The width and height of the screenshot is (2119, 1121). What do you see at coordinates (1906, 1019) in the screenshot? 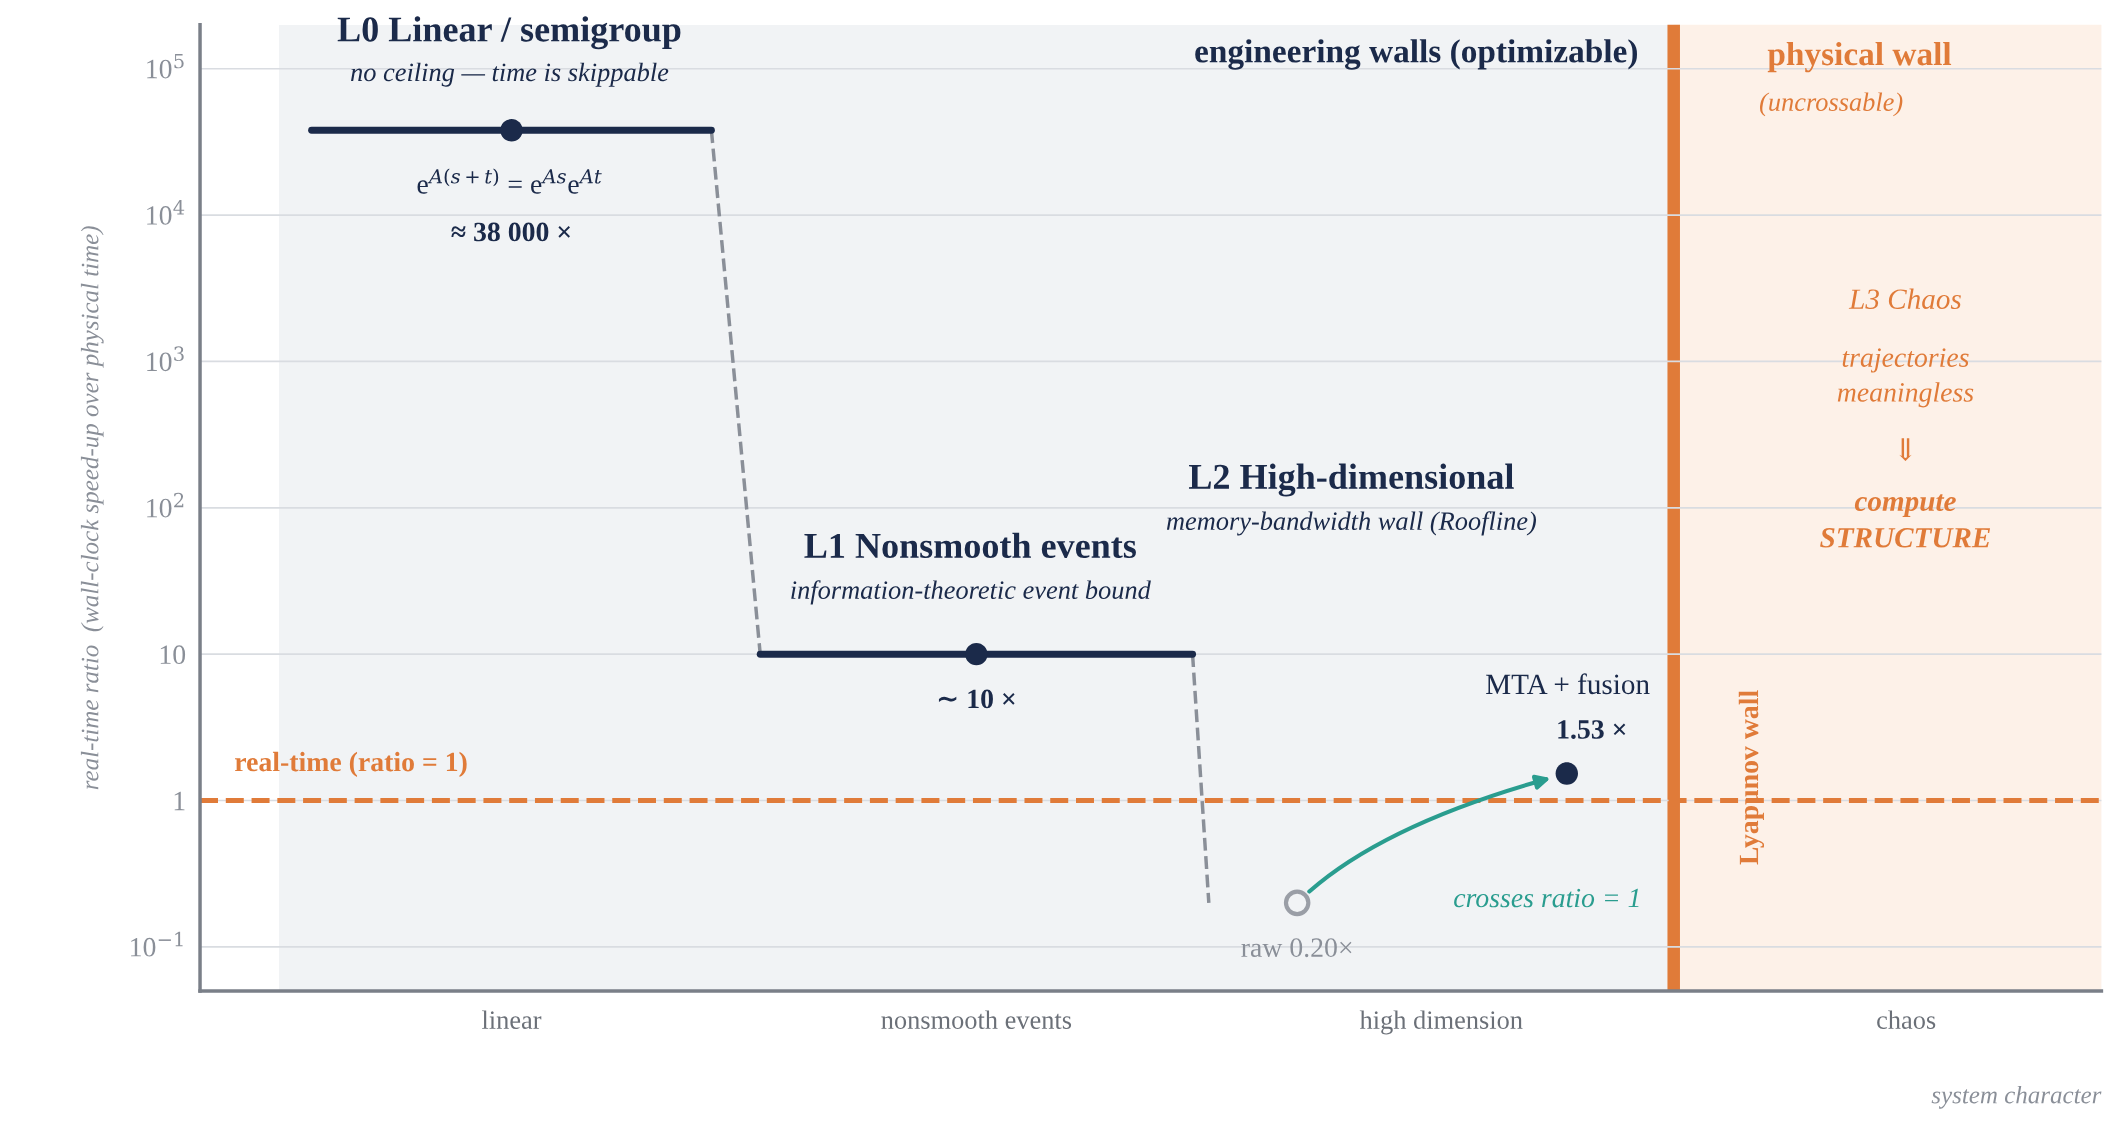
I see `x-tick-label: chaos` at bounding box center [1906, 1019].